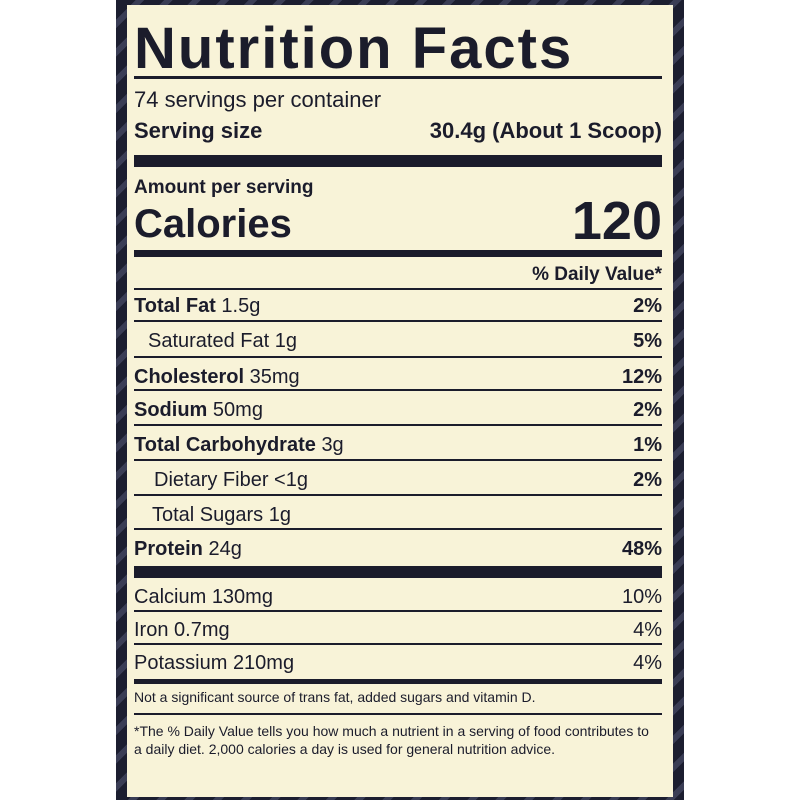  Describe the element at coordinates (354, 48) in the screenshot. I see `title: Nutrition Facts` at that location.